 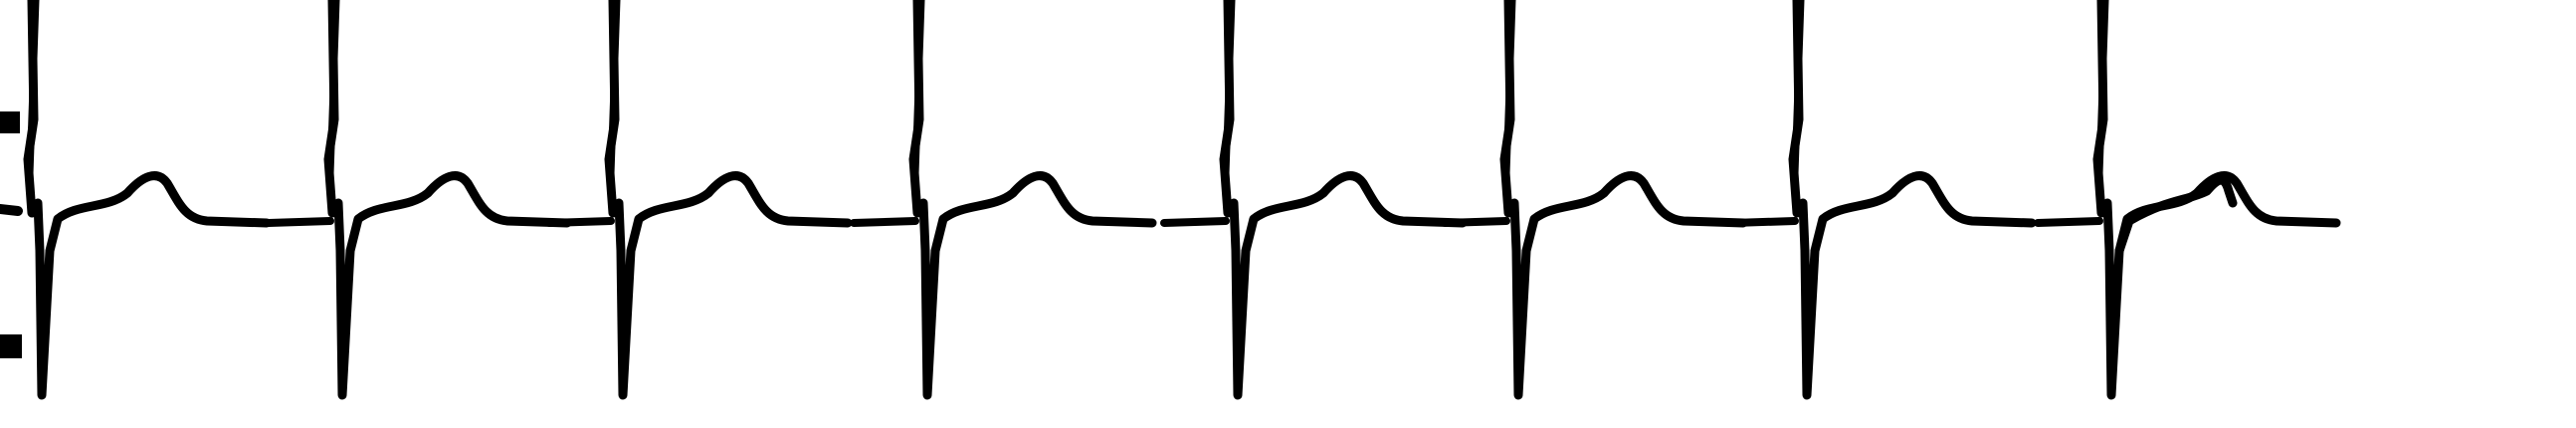 I want to click on ecg-final-t-wave, so click(x=2176, y=216).